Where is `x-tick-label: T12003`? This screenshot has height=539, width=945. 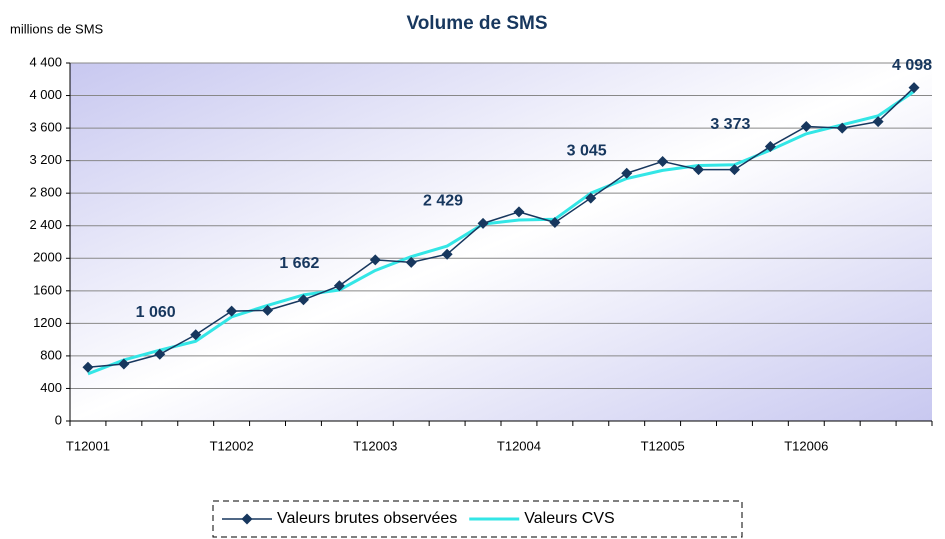 x-tick-label: T12003 is located at coordinates (375, 445).